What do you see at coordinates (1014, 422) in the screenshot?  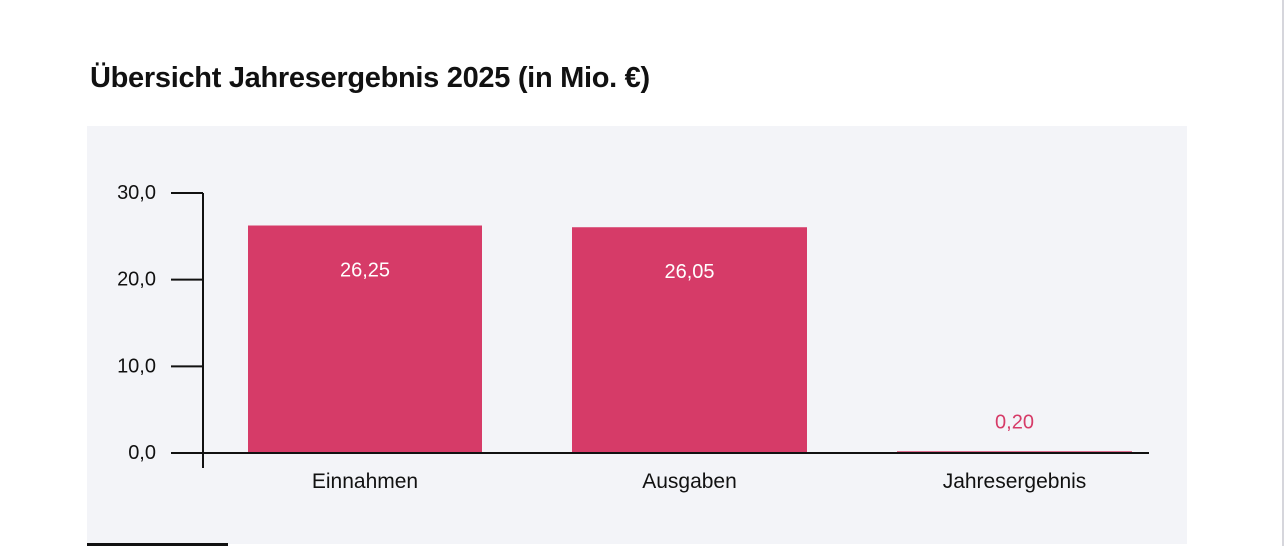 I see `data-label: 0,20` at bounding box center [1014, 422].